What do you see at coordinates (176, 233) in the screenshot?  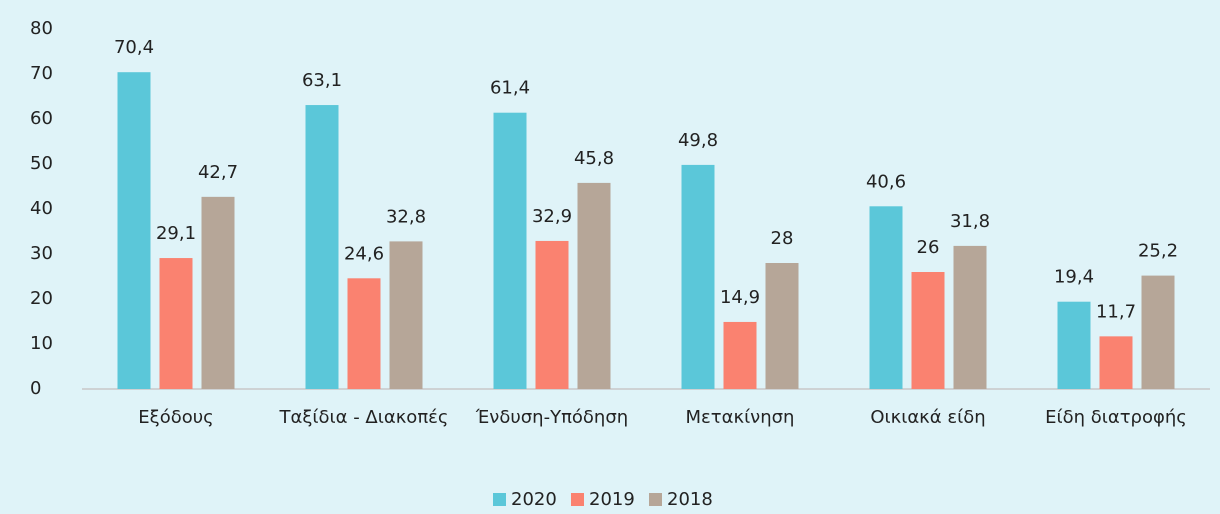 I see `value-label: 29,1` at bounding box center [176, 233].